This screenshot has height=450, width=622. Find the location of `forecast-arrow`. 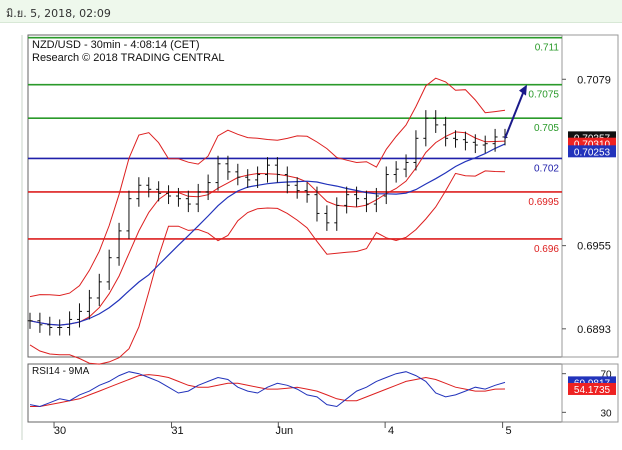

forecast-arrow is located at coordinates (515, 111).